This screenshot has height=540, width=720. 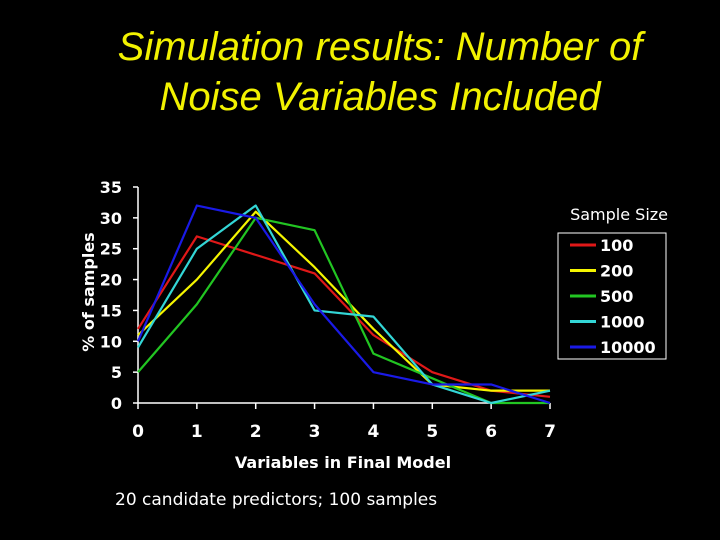 I want to click on title-line-1: Simulation results: Number of, so click(x=380, y=47).